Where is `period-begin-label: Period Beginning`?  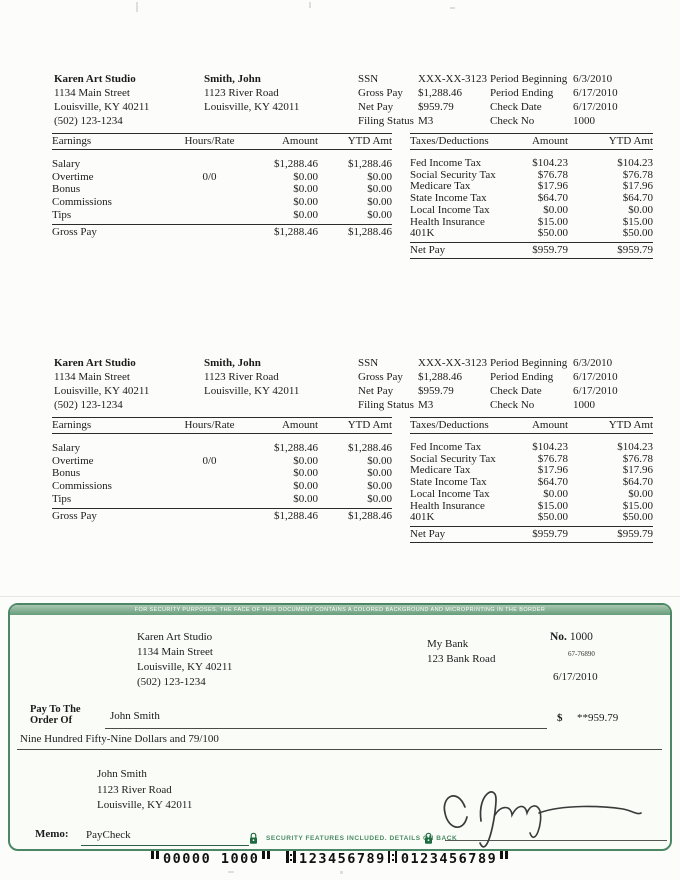 period-begin-label: Period Beginning is located at coordinates (529, 79).